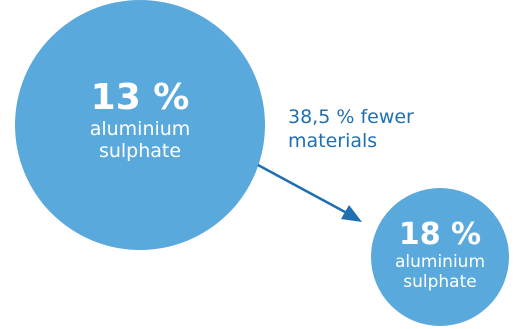 Image resolution: width=516 pixels, height=329 pixels. Describe the element at coordinates (440, 234) in the screenshot. I see `right-circle-percent: 18 %` at that location.